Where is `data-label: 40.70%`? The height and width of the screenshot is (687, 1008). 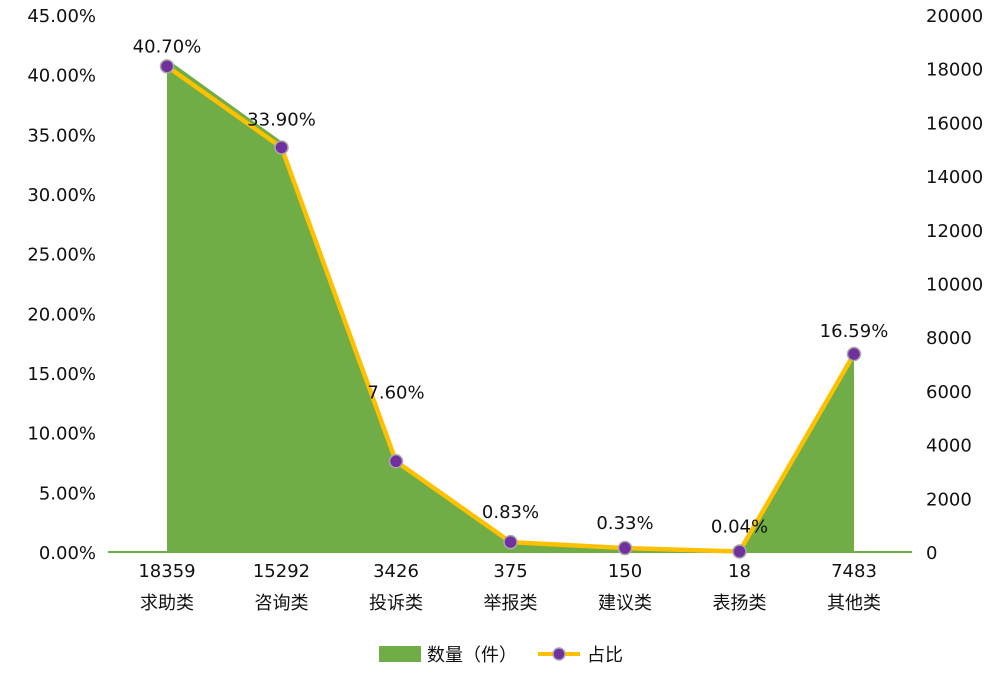 data-label: 40.70% is located at coordinates (167, 46).